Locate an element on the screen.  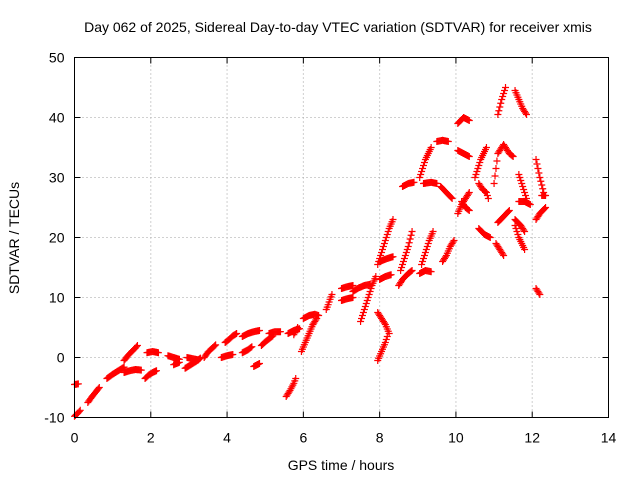
y-tick-label: 50 is located at coordinates (57, 58).